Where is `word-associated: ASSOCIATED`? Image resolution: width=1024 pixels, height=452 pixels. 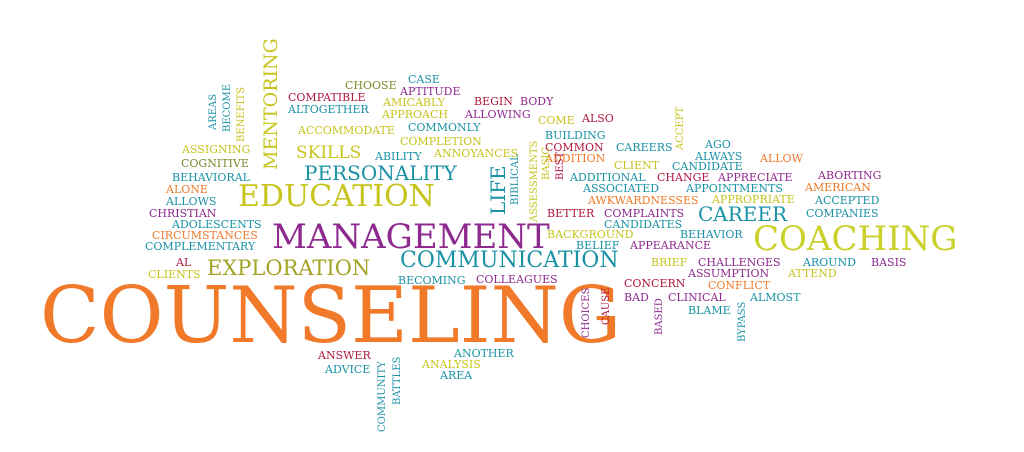 word-associated: ASSOCIATED is located at coordinates (621, 188).